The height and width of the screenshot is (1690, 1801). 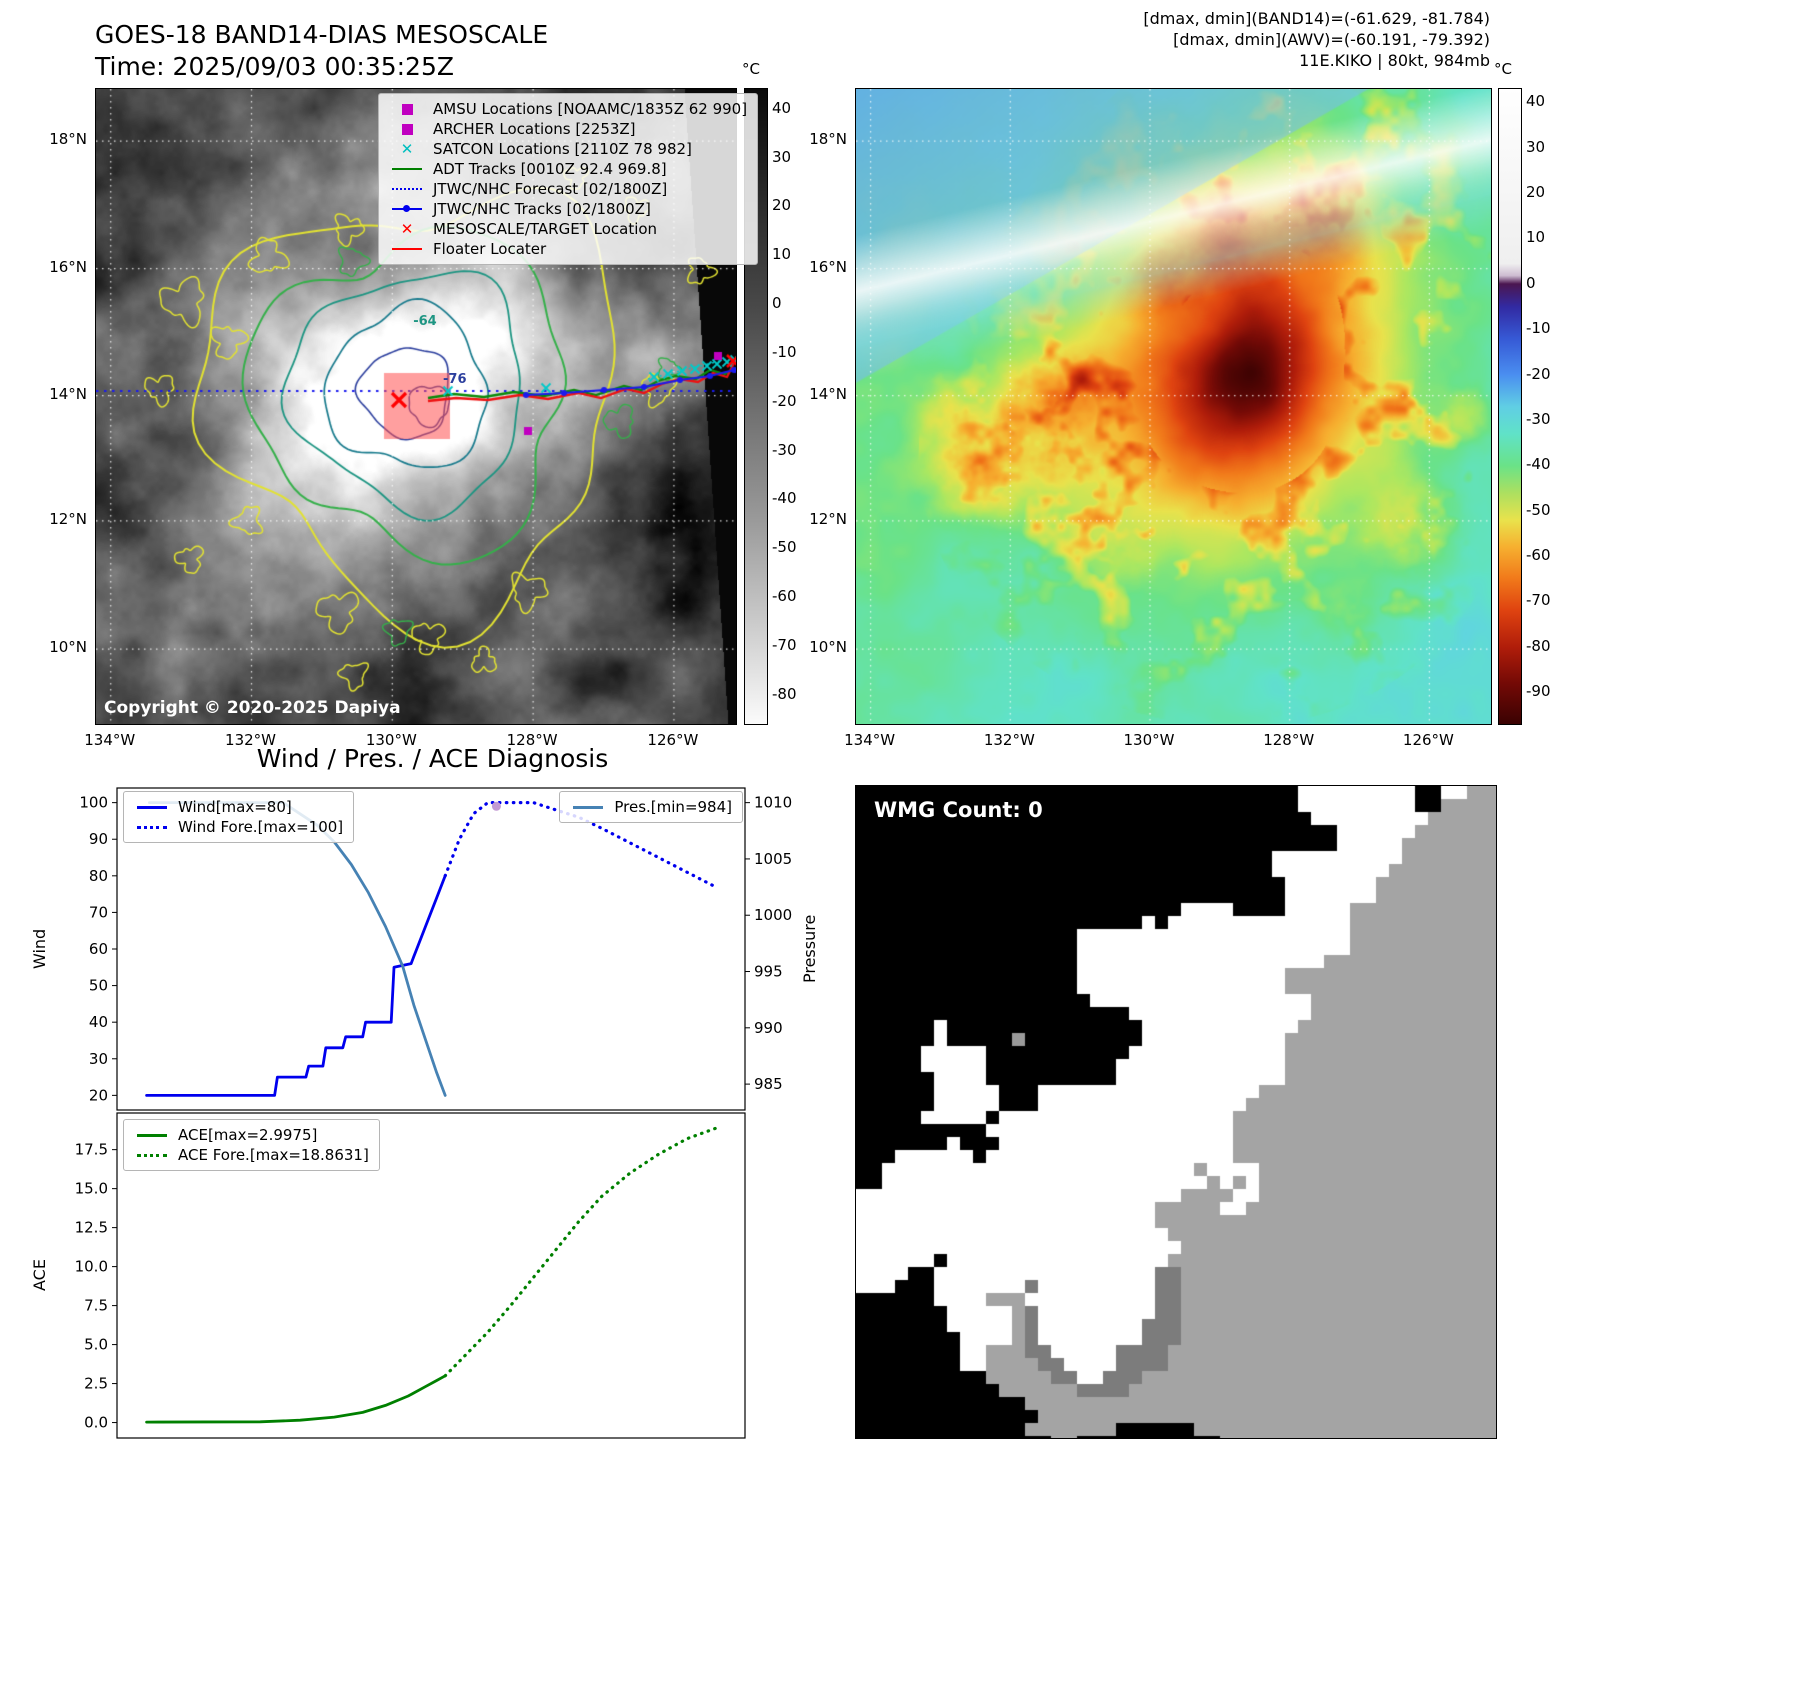 I want to click on ir-legend-item: JTWC/NHC Tracks [02/1800Z], so click(x=568, y=209).